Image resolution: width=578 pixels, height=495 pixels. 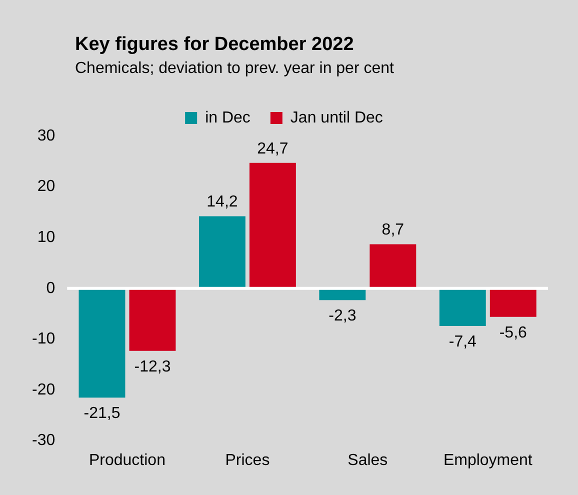 I want to click on data-label: 14,2, so click(x=222, y=202).